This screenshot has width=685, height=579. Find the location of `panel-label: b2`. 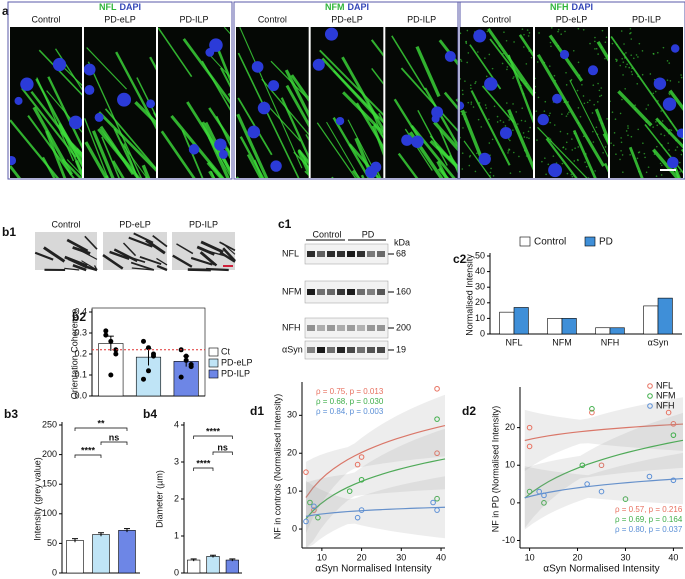

panel-label: b2 is located at coordinates (79, 317).